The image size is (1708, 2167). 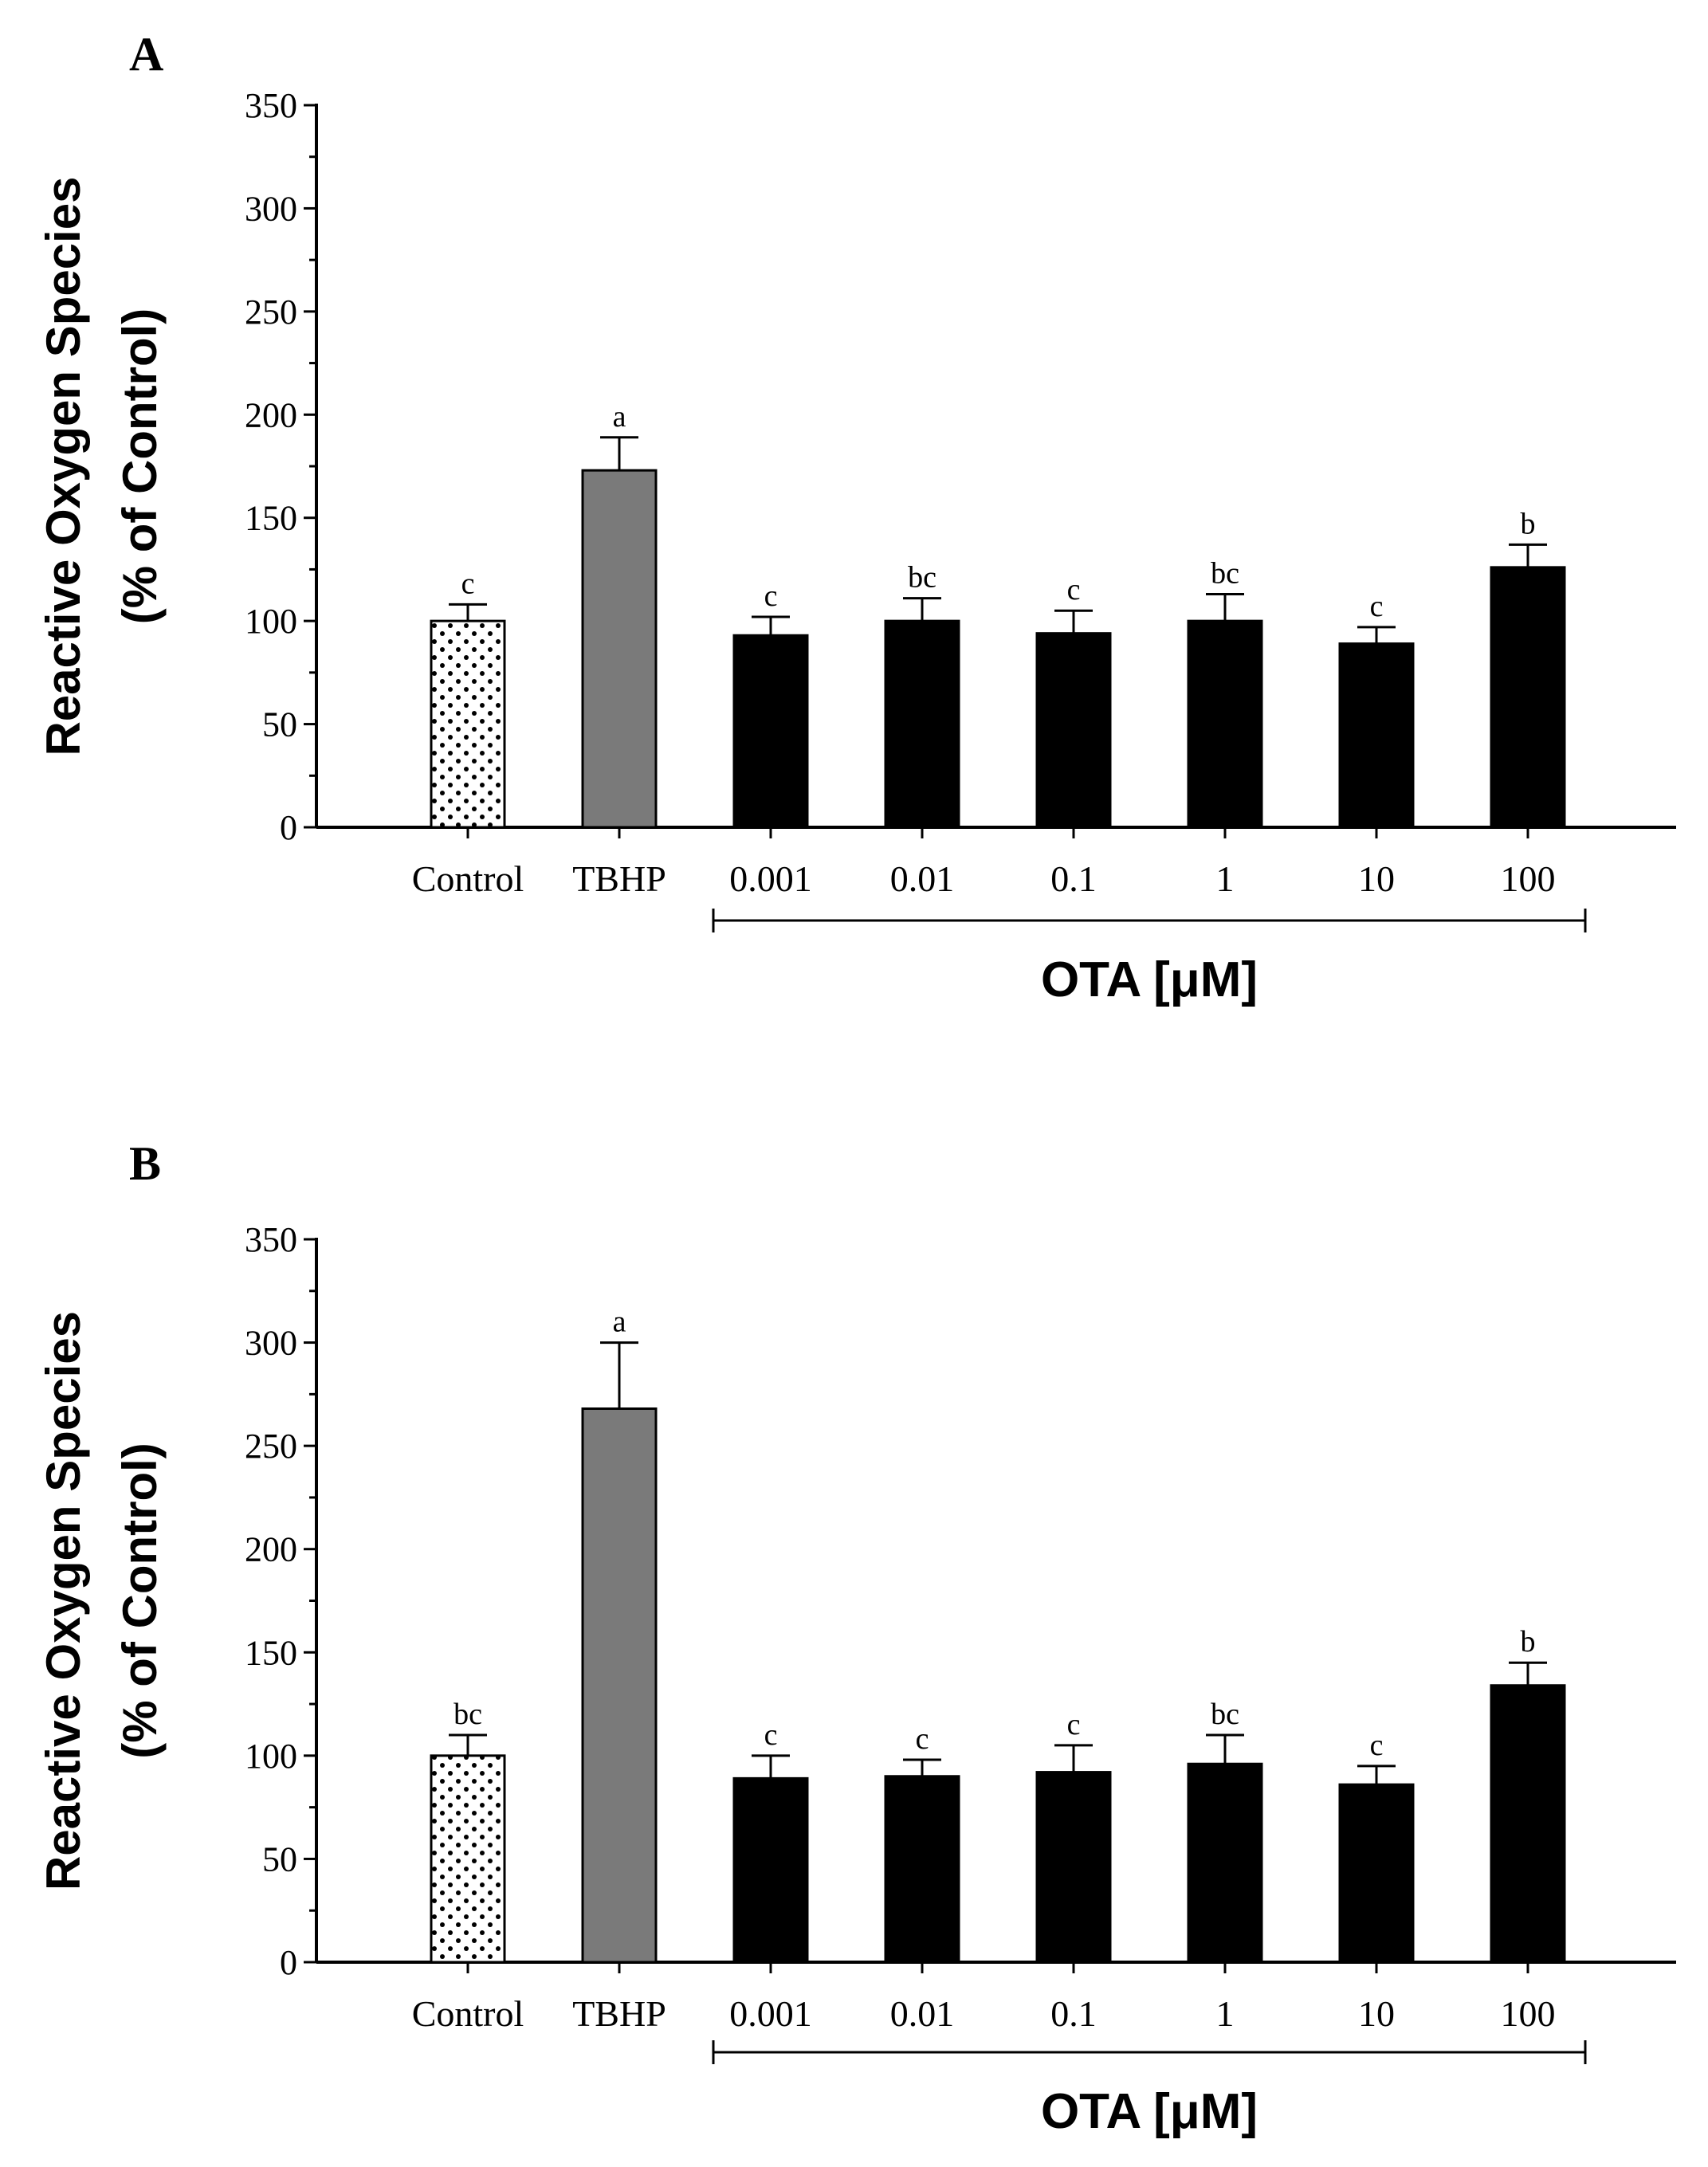 What do you see at coordinates (146, 54) in the screenshot?
I see `panel-label: A` at bounding box center [146, 54].